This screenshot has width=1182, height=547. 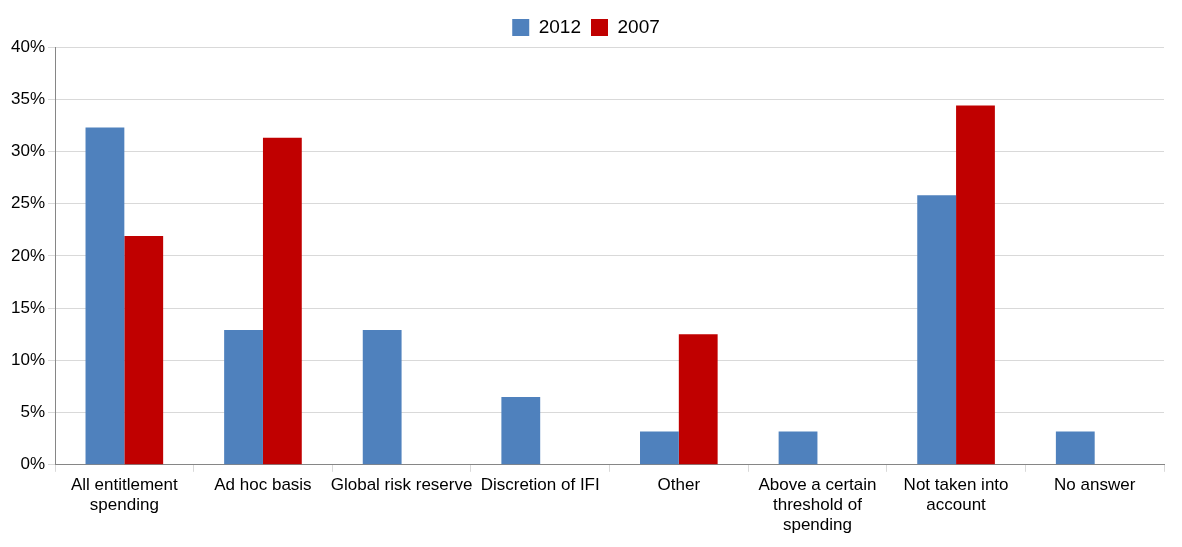 I want to click on legend-label: 2007, so click(x=638, y=26).